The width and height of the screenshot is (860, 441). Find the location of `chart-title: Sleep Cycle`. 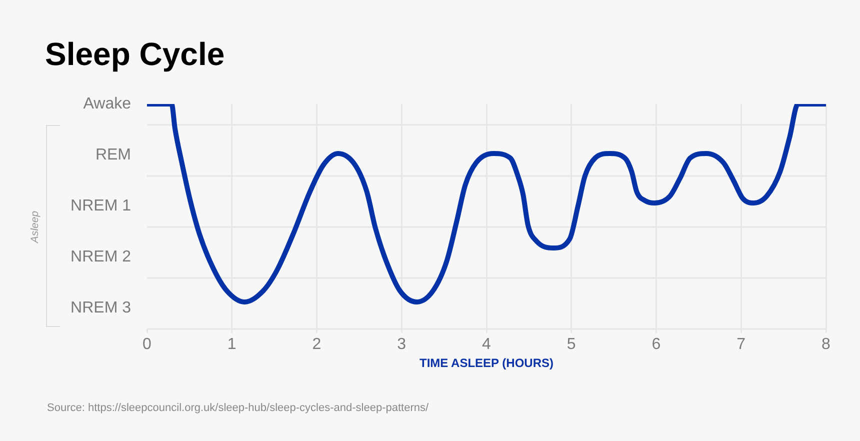

chart-title: Sleep Cycle is located at coordinates (135, 54).